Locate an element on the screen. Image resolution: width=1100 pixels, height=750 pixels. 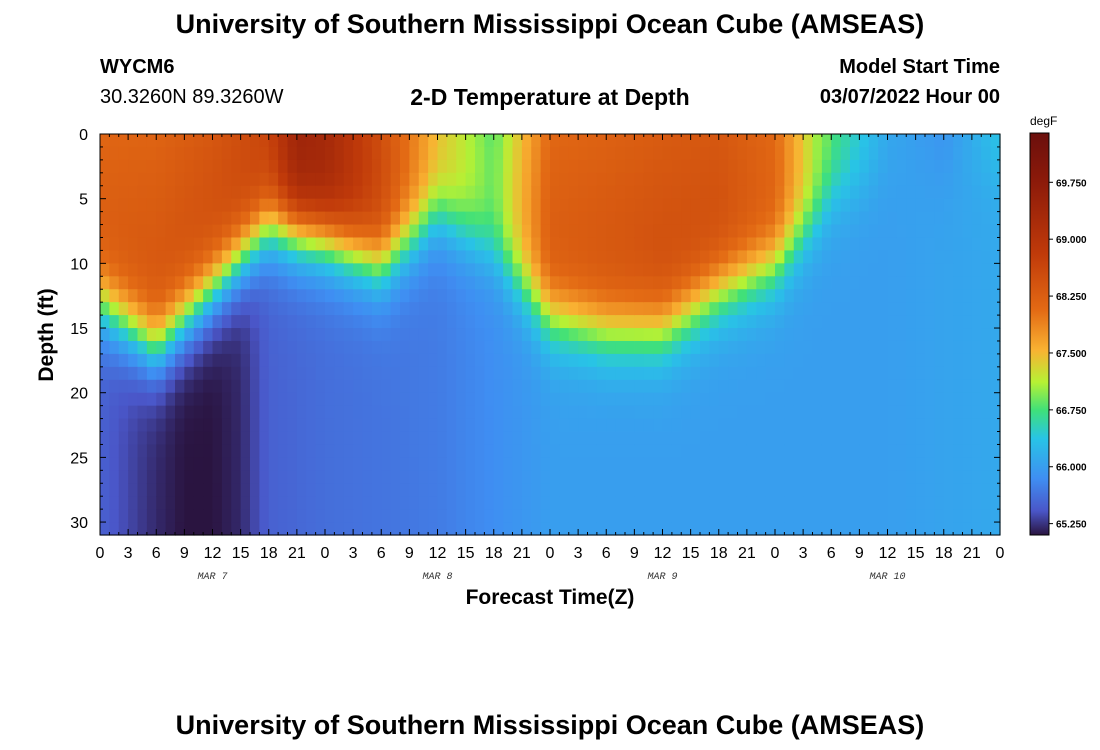
x-tick-label: 15 is located at coordinates (691, 553).